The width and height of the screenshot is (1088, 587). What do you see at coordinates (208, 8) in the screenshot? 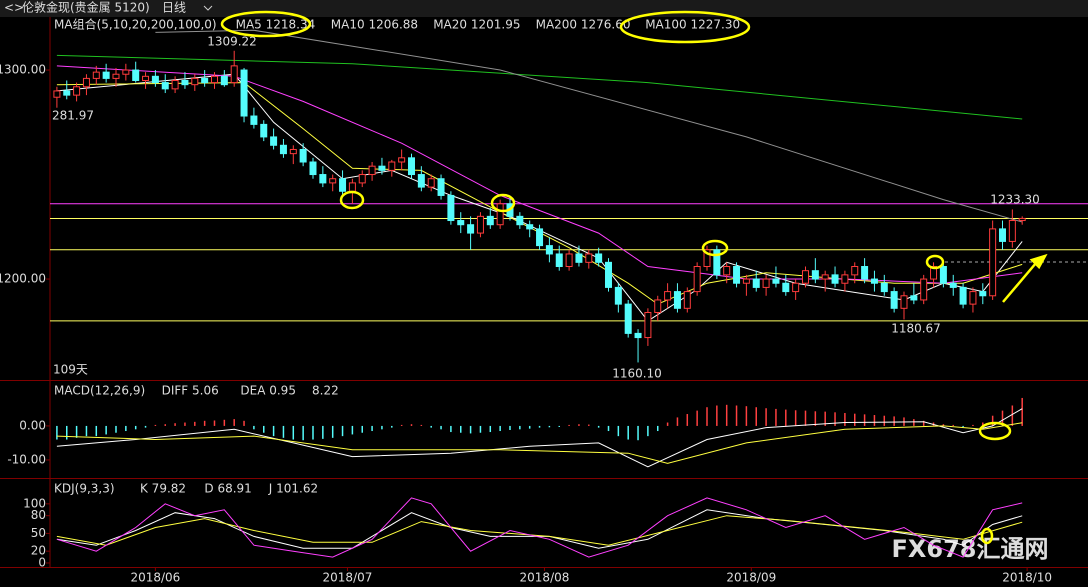
I see `dropdown-icon` at bounding box center [208, 8].